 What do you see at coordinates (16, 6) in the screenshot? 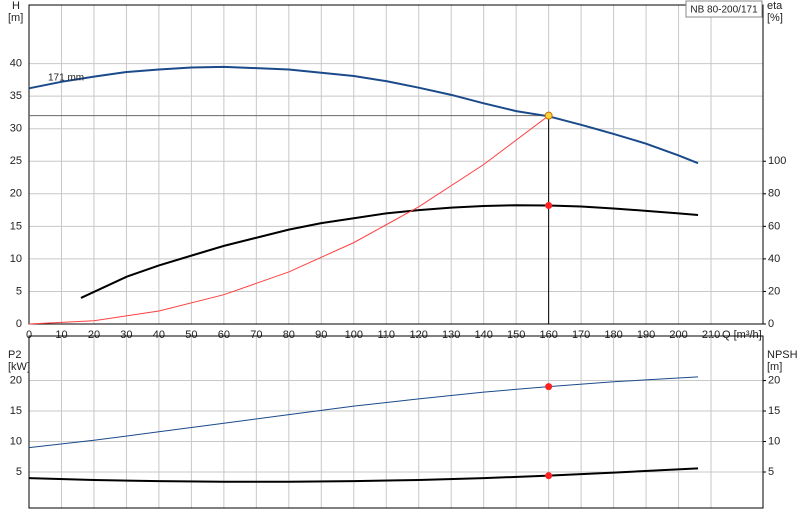
I see `y-axis-label: H` at bounding box center [16, 6].